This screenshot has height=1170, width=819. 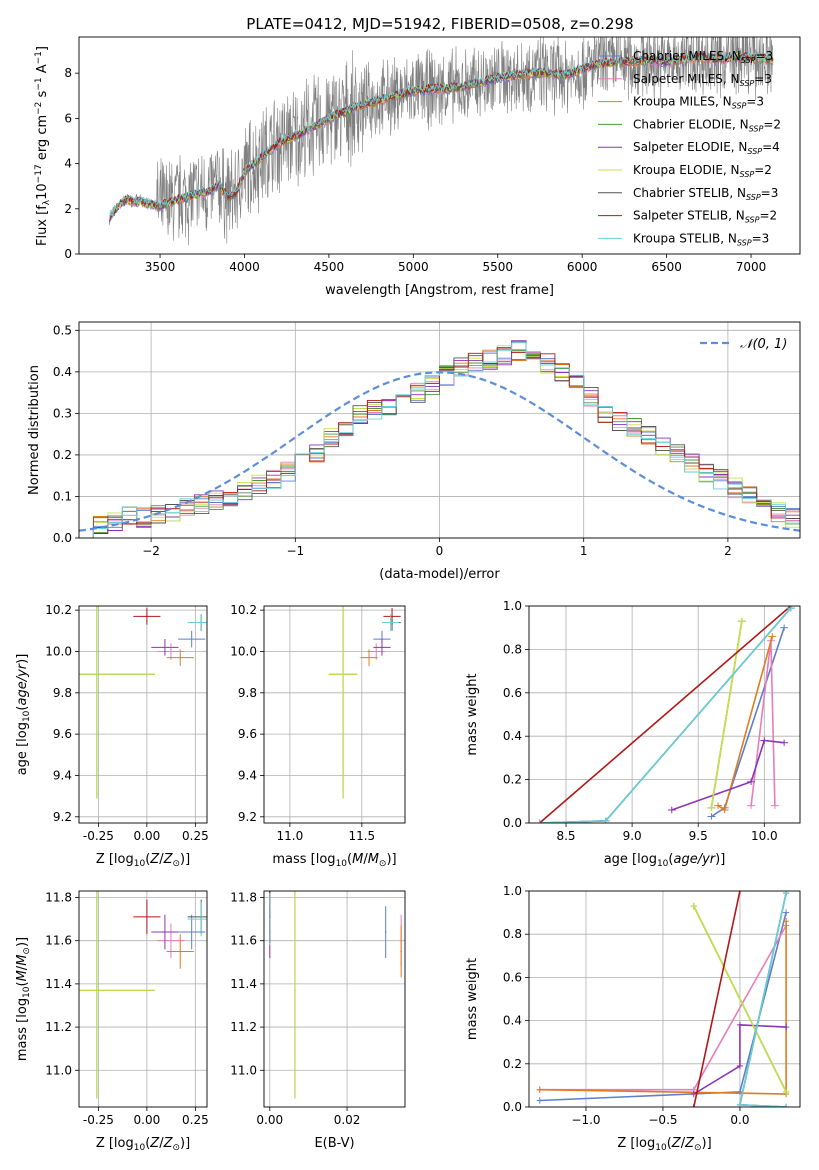 What do you see at coordinates (512, 934) in the screenshot?
I see `y-tick-label: 0.8` at bounding box center [512, 934].